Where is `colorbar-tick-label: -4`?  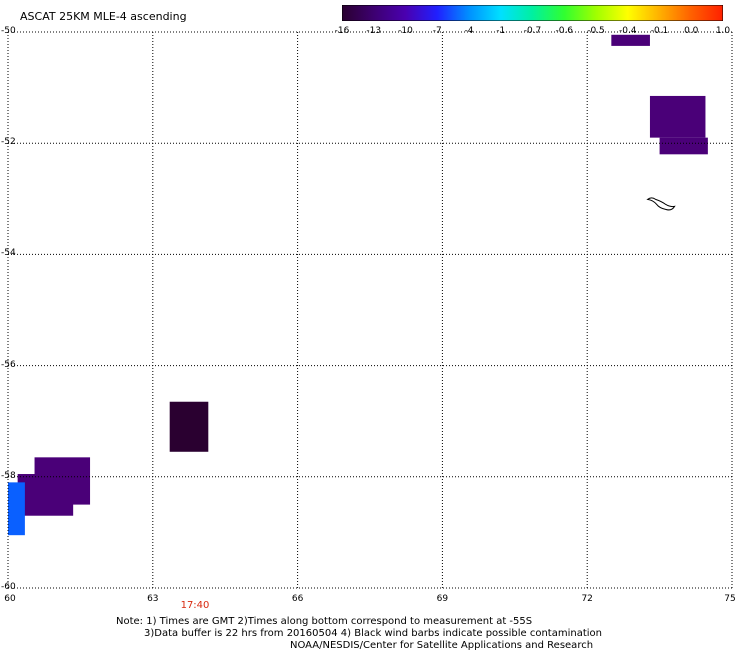
colorbar-tick-label: -4 is located at coordinates (469, 31).